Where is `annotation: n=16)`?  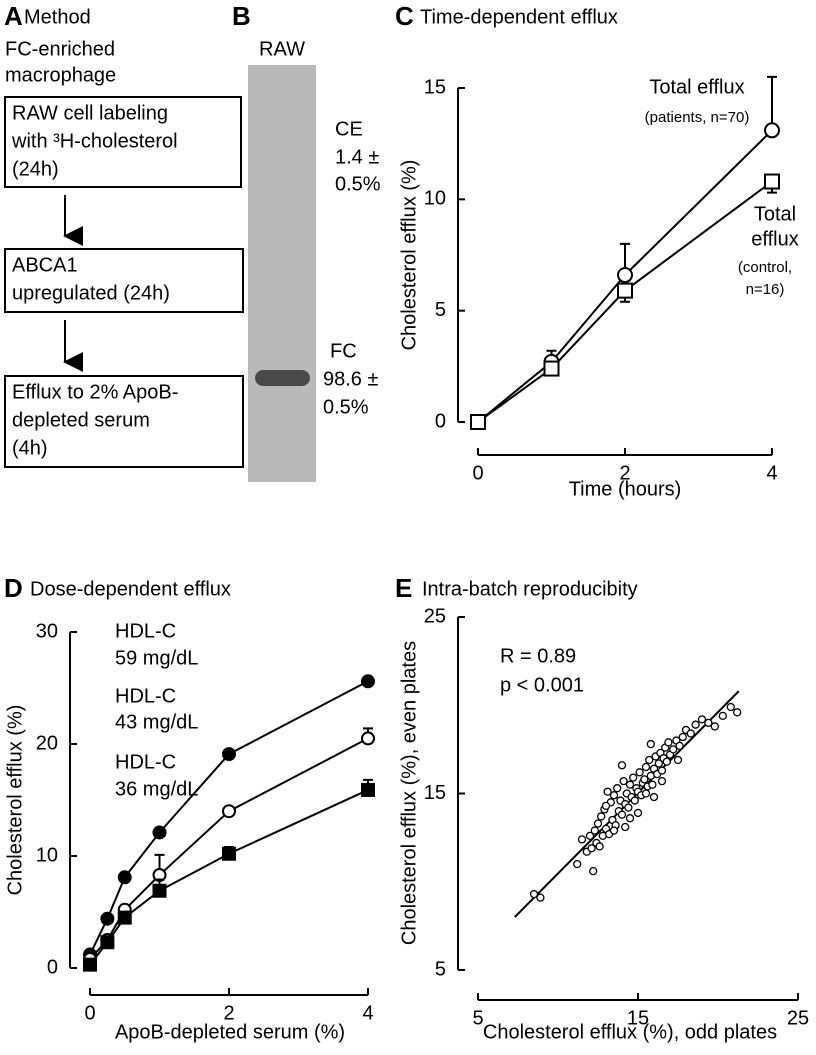 annotation: n=16) is located at coordinates (765, 289).